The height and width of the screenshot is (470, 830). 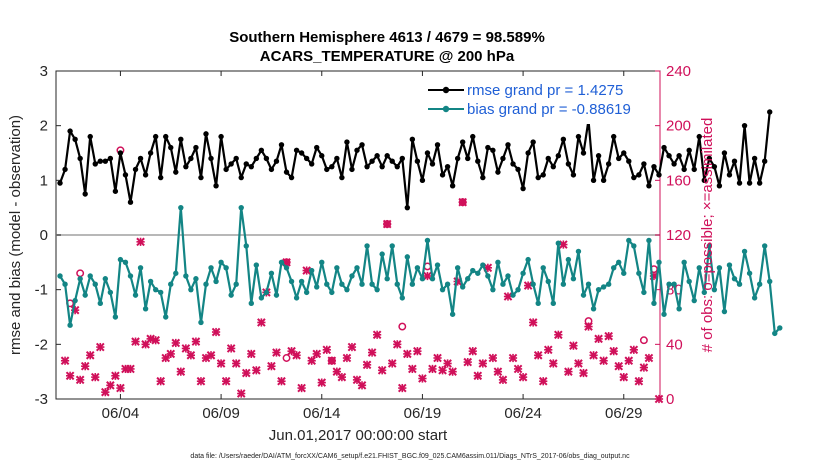 What do you see at coordinates (15, 235) in the screenshot?
I see `y-axis-label: rmse and bias (model - observation)` at bounding box center [15, 235].